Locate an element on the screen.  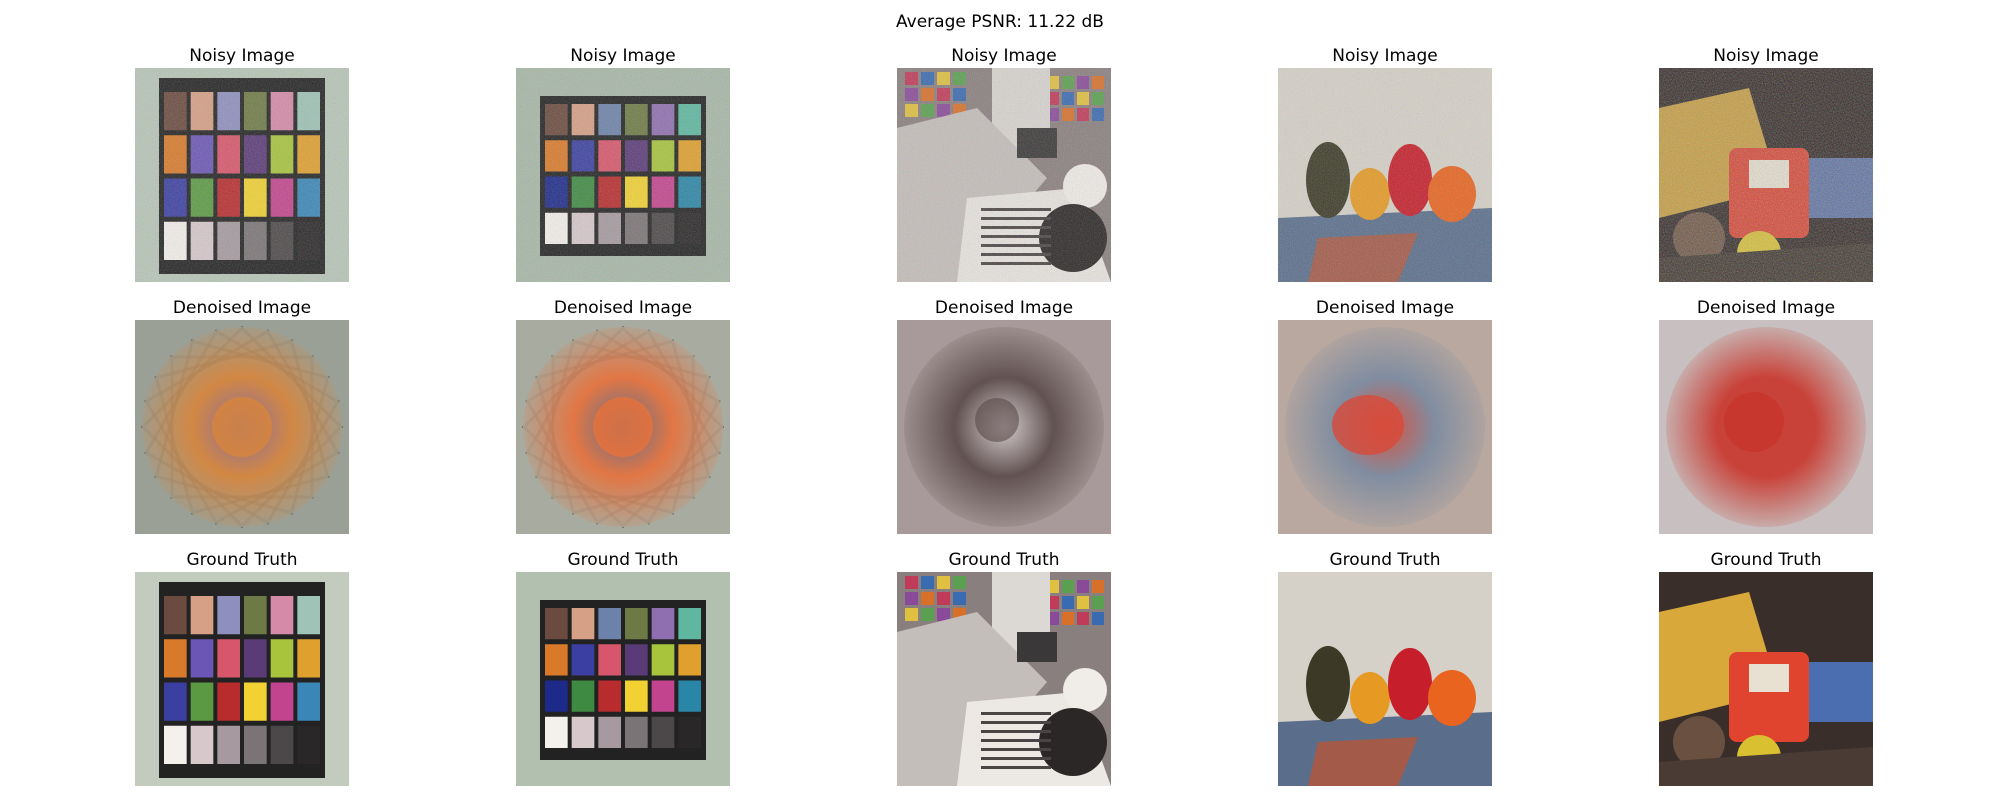
blur-checker-a-image is located at coordinates (242, 427).